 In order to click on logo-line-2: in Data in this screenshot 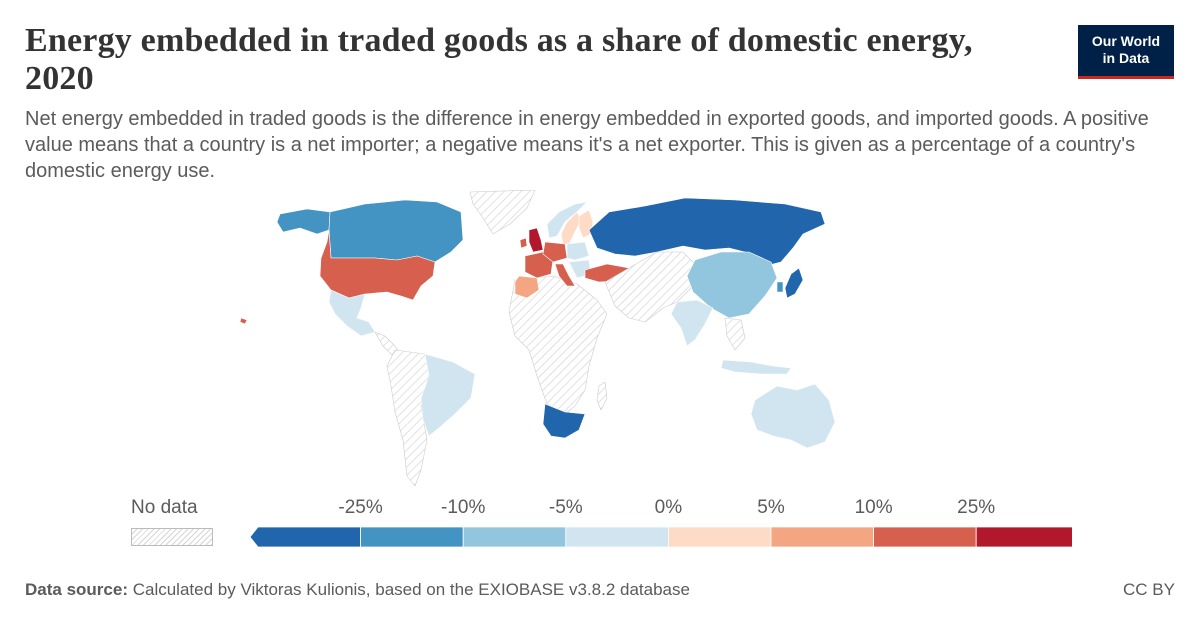, I will do `click(1126, 58)`.